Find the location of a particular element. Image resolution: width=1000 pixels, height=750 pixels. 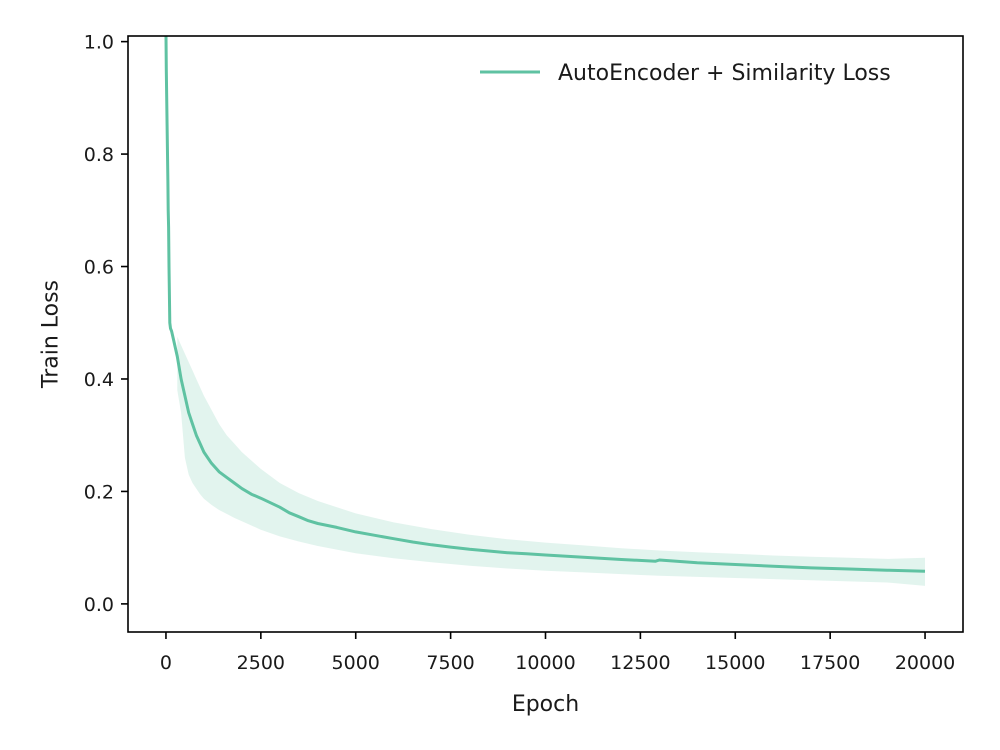

x-tick-label: 2500 is located at coordinates (261, 663).